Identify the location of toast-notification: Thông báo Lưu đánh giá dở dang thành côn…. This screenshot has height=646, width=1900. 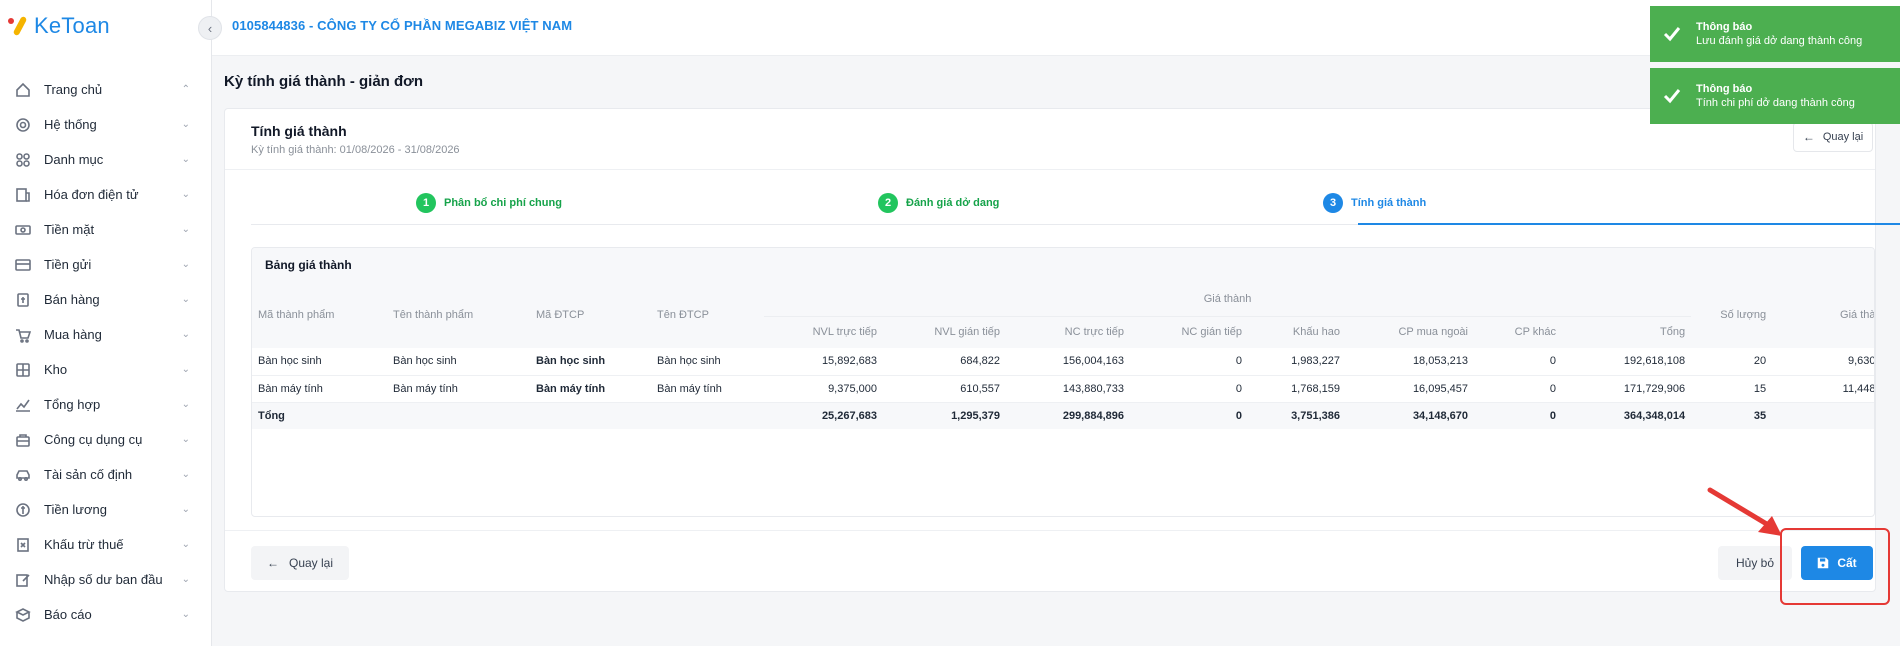
(1775, 34).